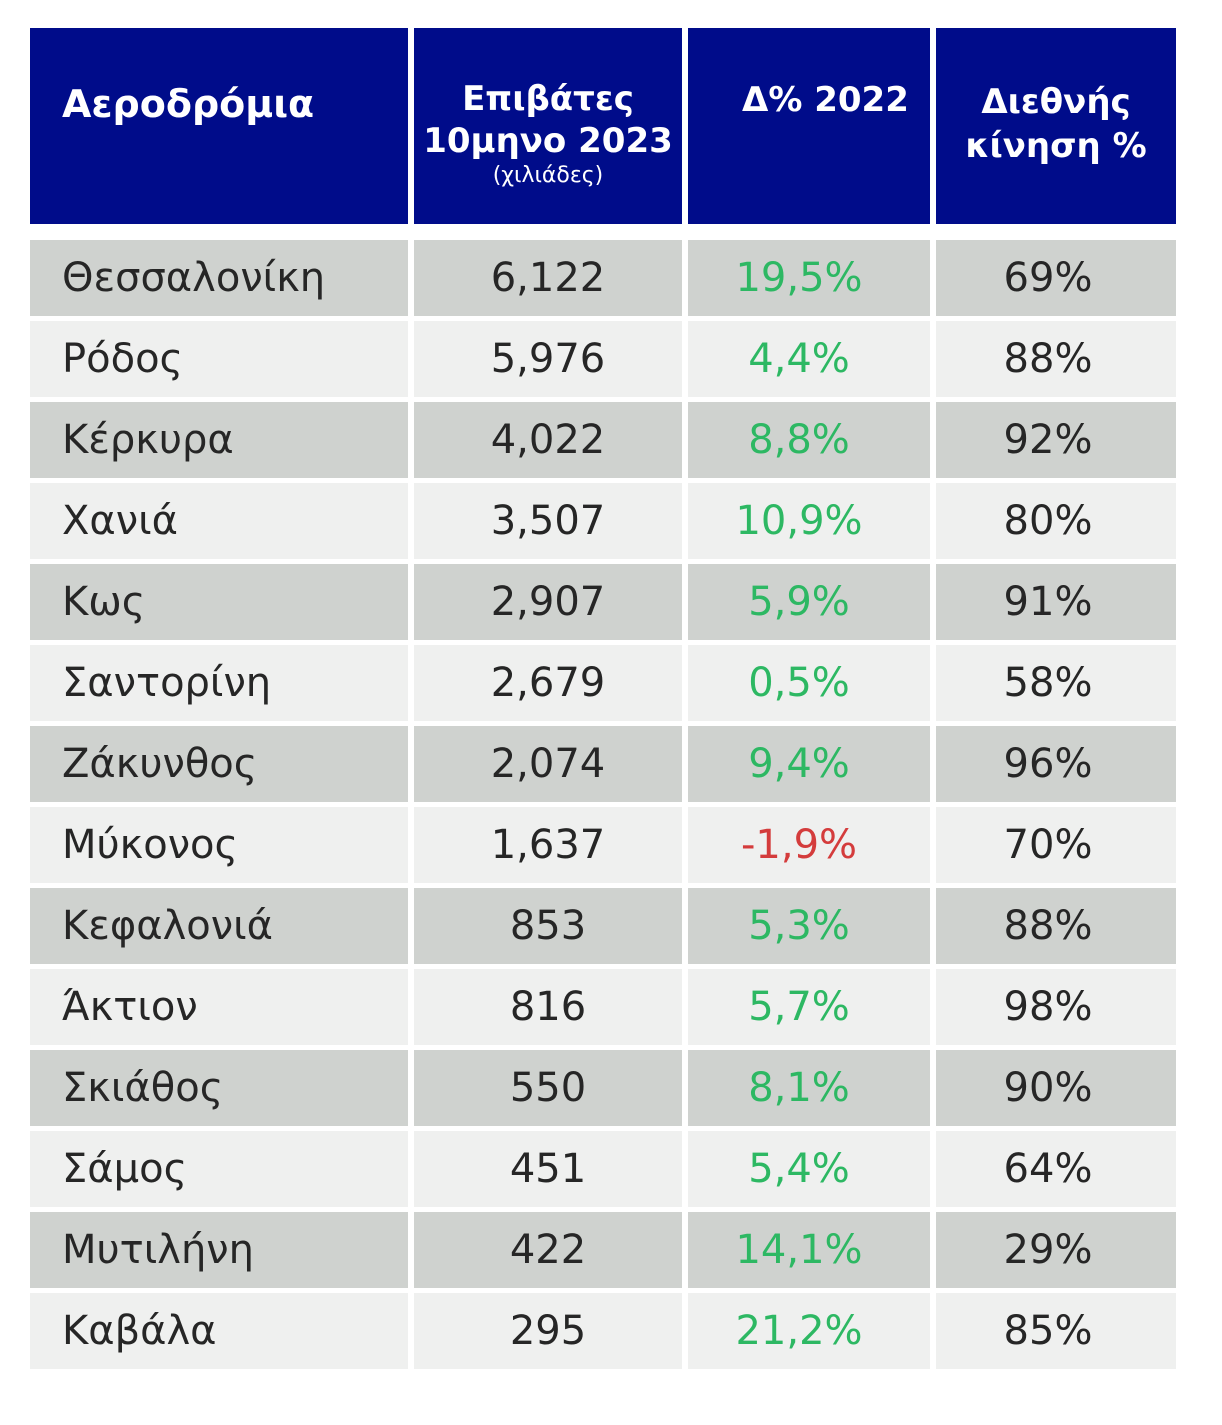 The width and height of the screenshot is (1222, 1425). I want to click on passengers-cell-value: 853, so click(548, 926).